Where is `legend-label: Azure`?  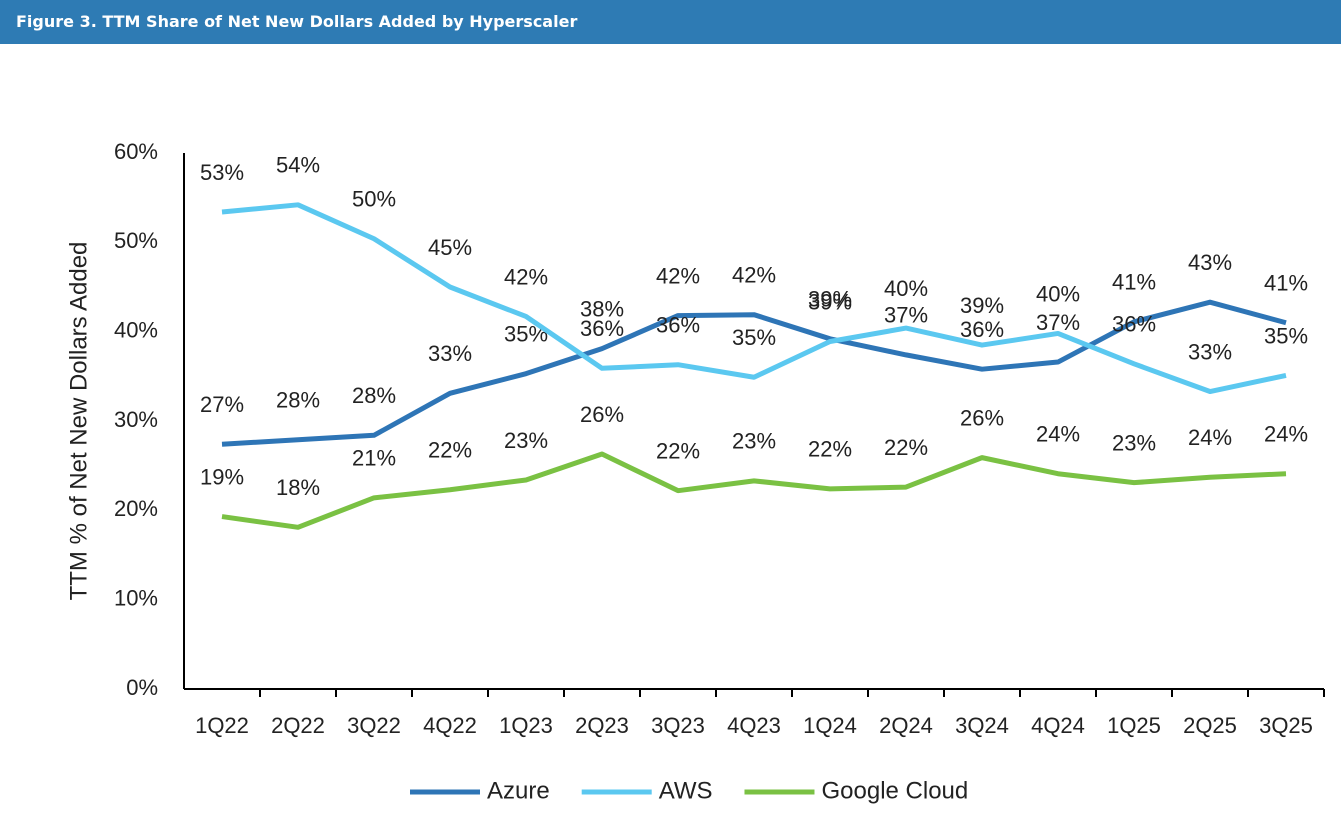
legend-label: Azure is located at coordinates (518, 790).